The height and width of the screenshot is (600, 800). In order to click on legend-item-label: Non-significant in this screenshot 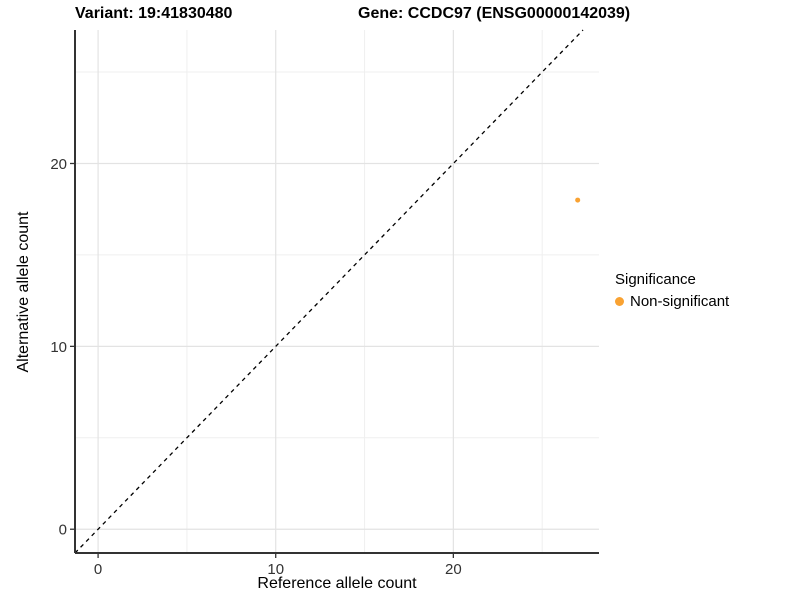, I will do `click(680, 301)`.